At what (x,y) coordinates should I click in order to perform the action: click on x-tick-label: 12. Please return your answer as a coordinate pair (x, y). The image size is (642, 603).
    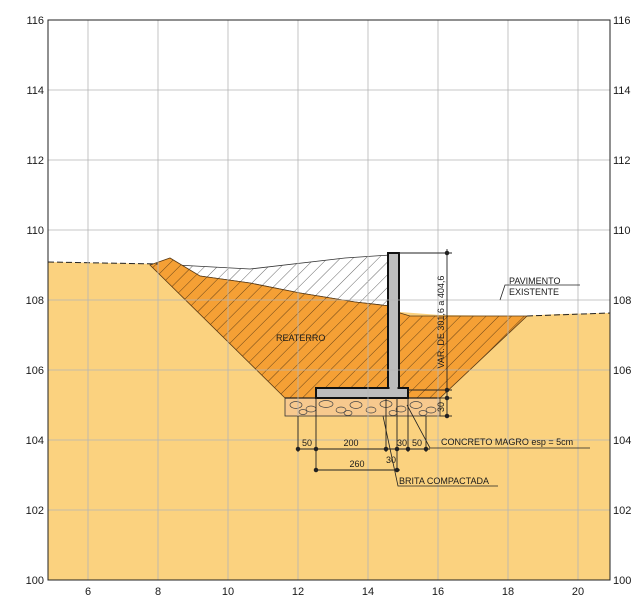
    Looking at the image, I should click on (298, 592).